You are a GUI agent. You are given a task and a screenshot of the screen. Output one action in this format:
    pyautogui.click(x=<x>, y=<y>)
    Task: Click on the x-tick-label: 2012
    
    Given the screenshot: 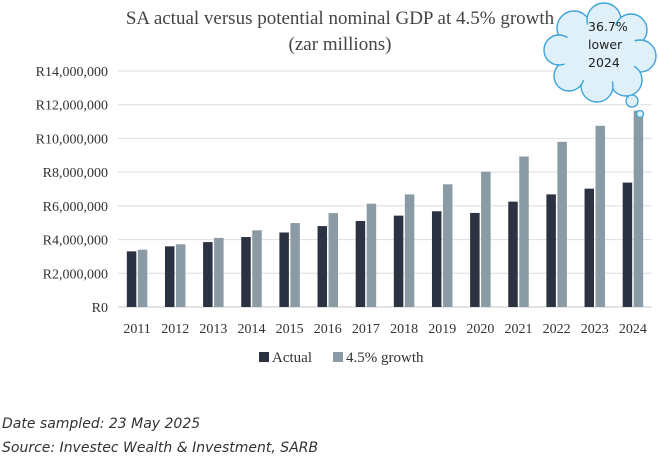 What is the action you would take?
    pyautogui.click(x=175, y=329)
    